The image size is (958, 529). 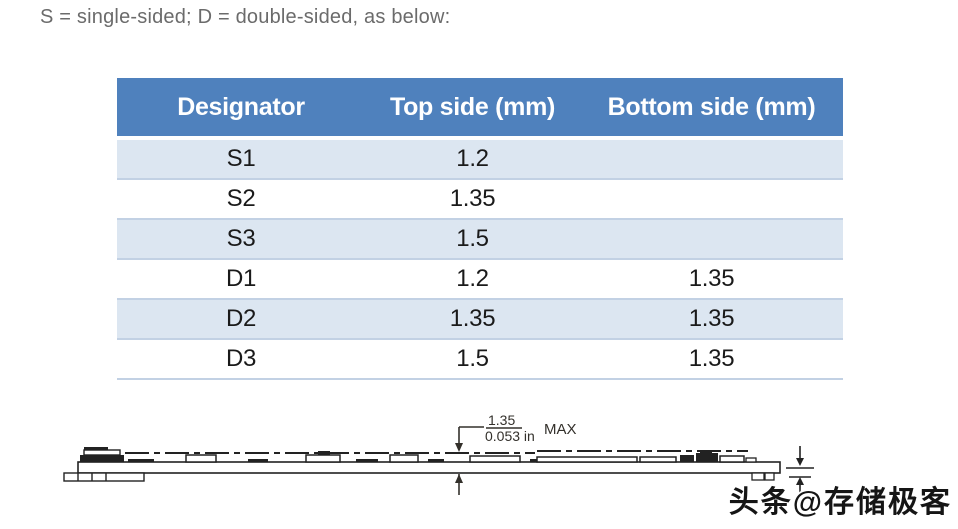 I want to click on table-row: D1 1.2 1.35, so click(x=480, y=278).